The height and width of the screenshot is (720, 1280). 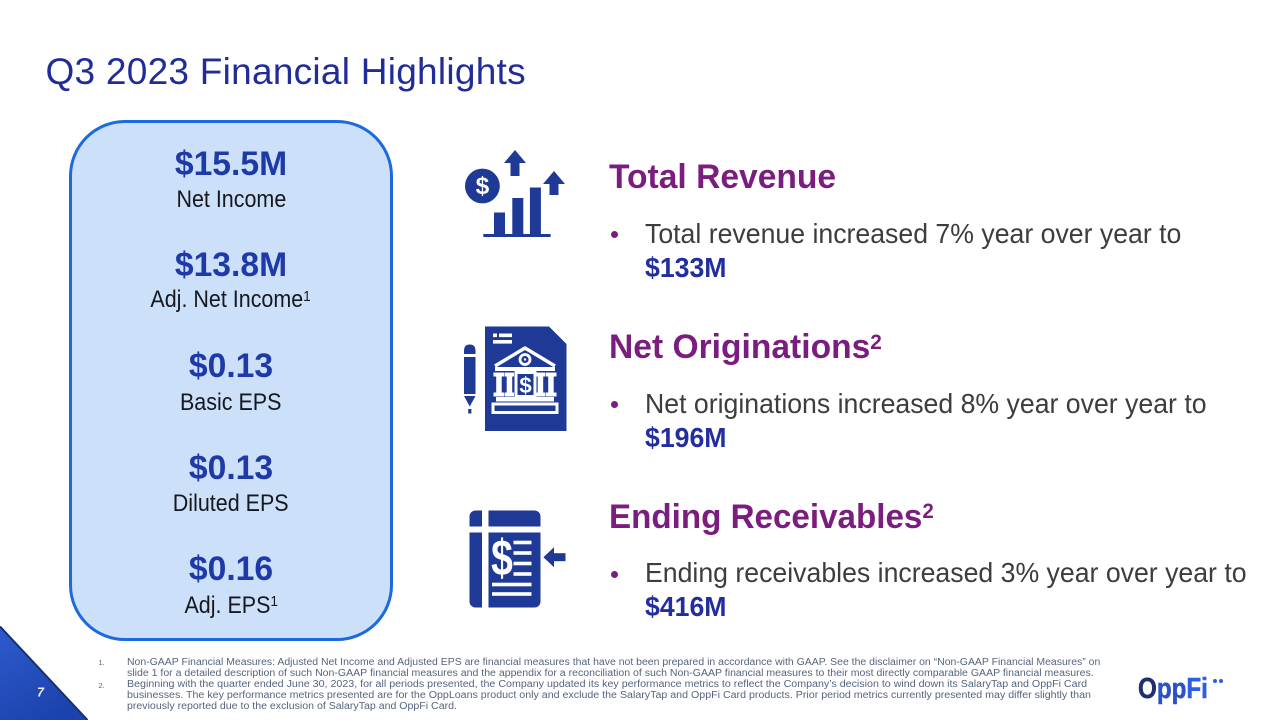 I want to click on svg-text: 7, so click(x=41, y=693).